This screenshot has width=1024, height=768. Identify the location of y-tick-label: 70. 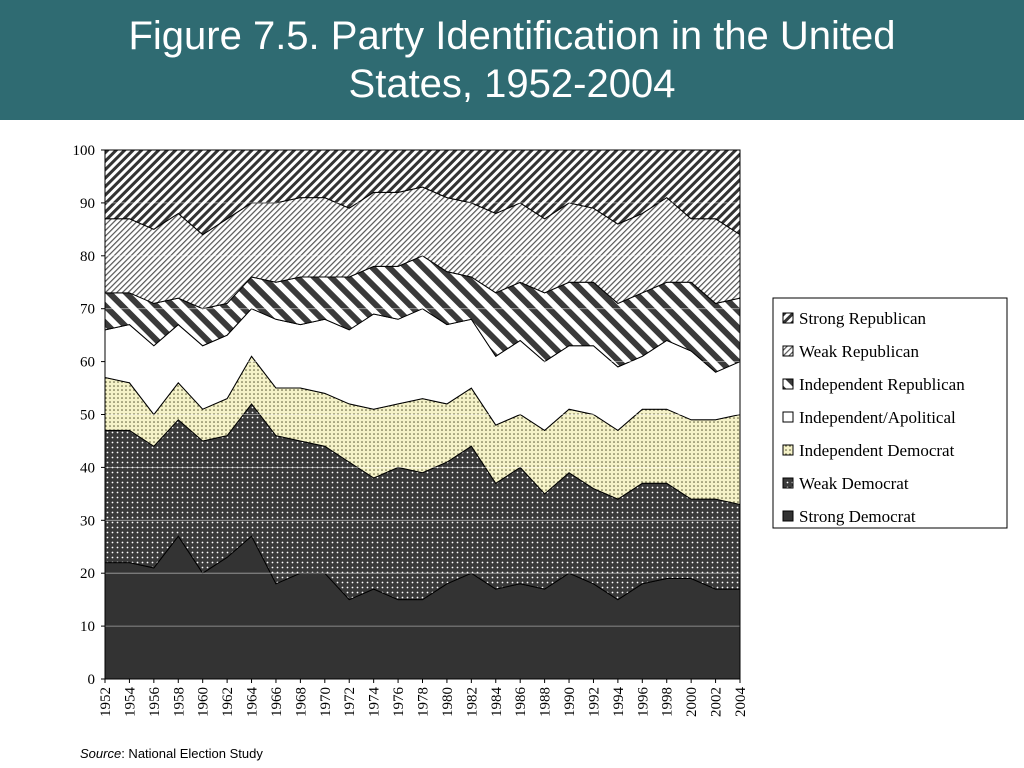
(87, 310).